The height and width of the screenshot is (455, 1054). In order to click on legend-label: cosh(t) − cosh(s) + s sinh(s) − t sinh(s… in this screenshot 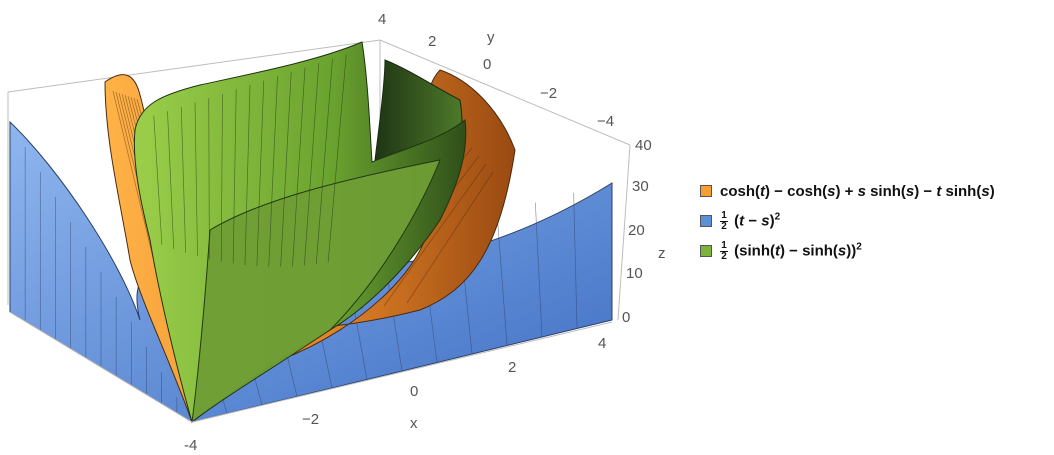, I will do `click(857, 191)`.